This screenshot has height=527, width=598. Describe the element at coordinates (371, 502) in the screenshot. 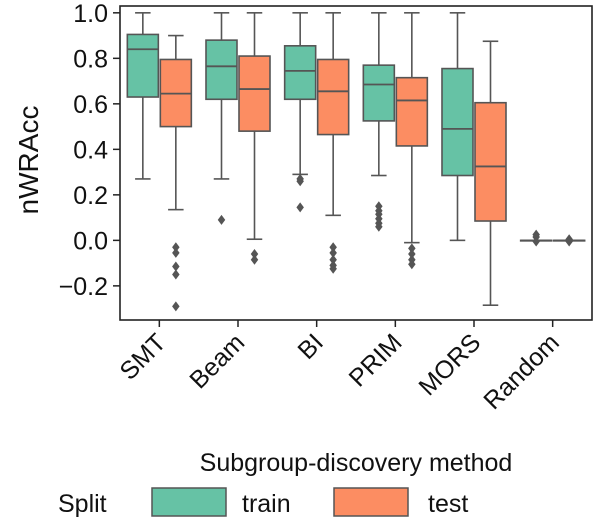

I see `legend-swatch-test` at that location.